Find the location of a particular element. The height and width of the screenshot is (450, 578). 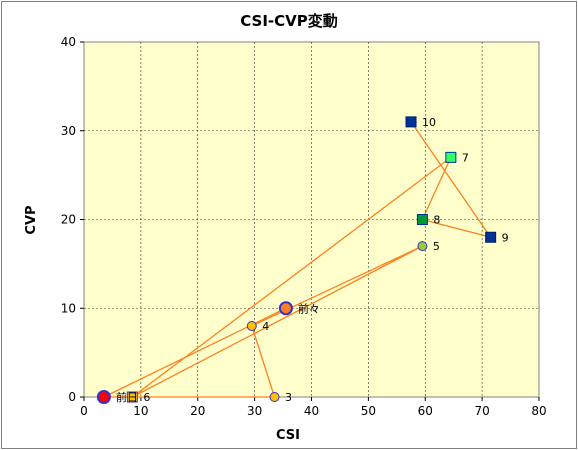

x-tick-label: 80 is located at coordinates (538, 411).